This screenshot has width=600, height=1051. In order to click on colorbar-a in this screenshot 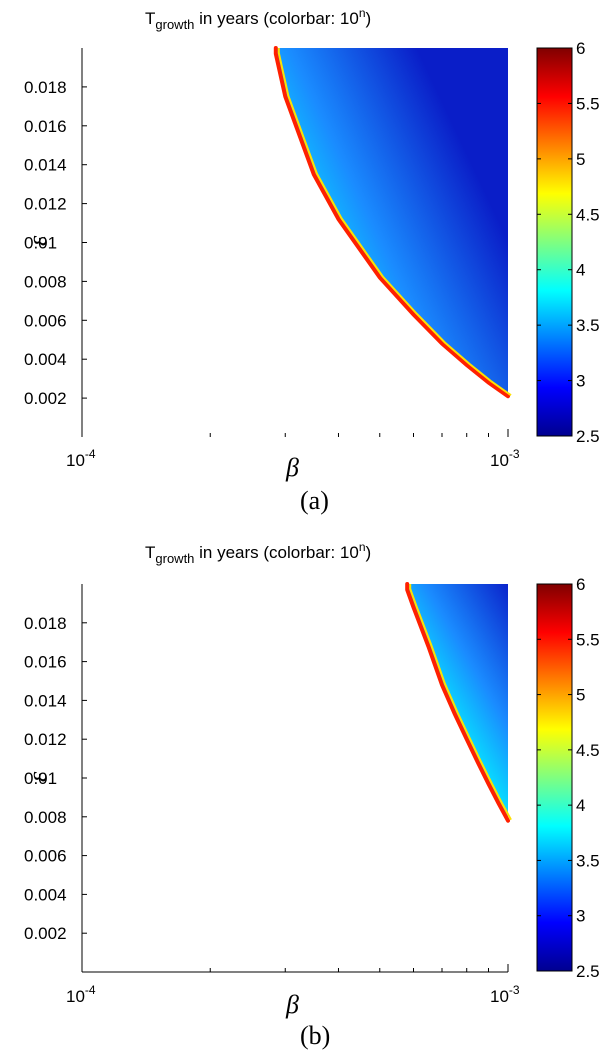, I will do `click(554, 242)`.